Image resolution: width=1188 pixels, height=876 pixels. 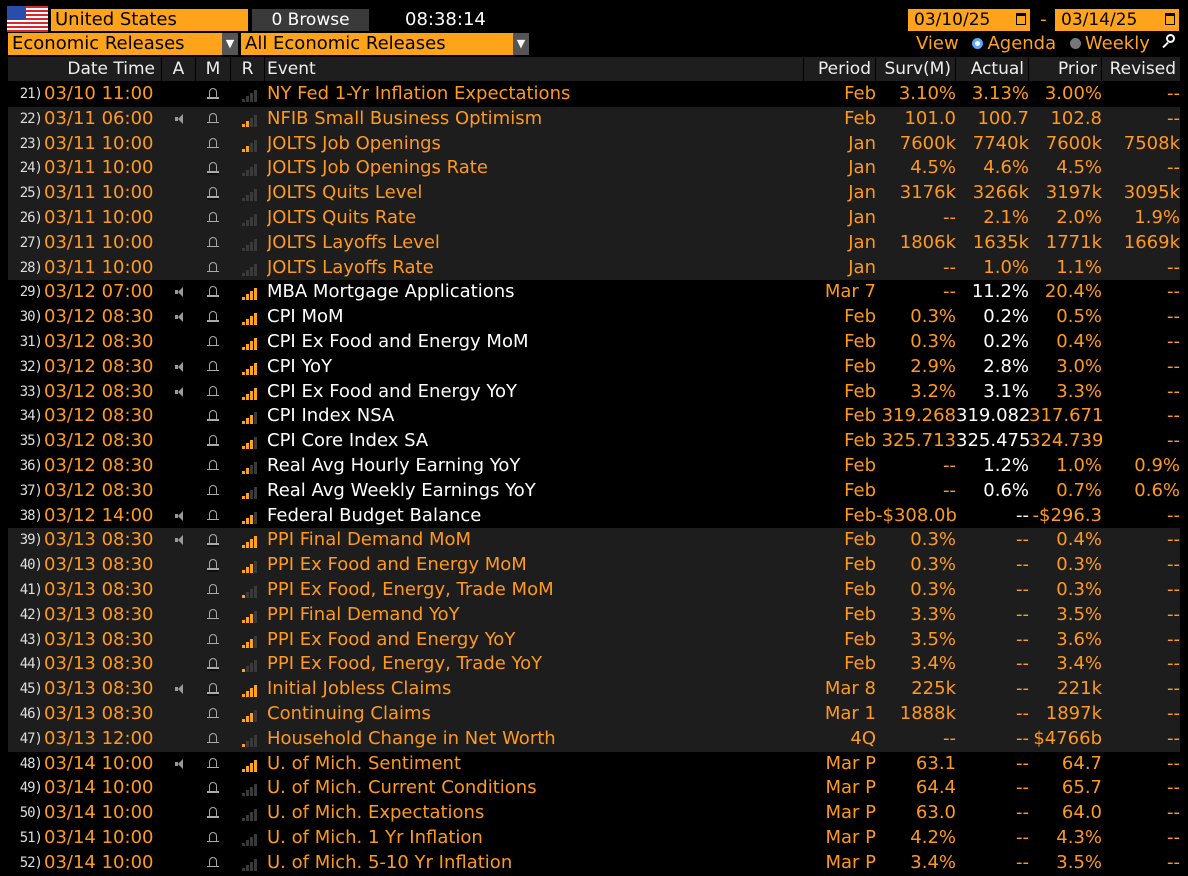 What do you see at coordinates (248, 69) in the screenshot?
I see `col-relevance: R` at bounding box center [248, 69].